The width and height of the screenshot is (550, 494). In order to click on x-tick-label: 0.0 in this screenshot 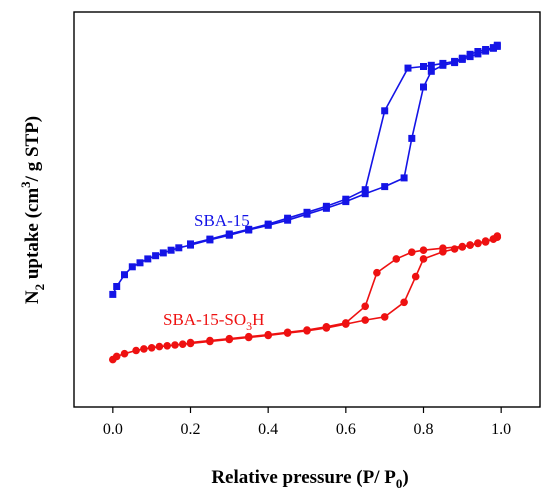, I will do `click(113, 429)`.